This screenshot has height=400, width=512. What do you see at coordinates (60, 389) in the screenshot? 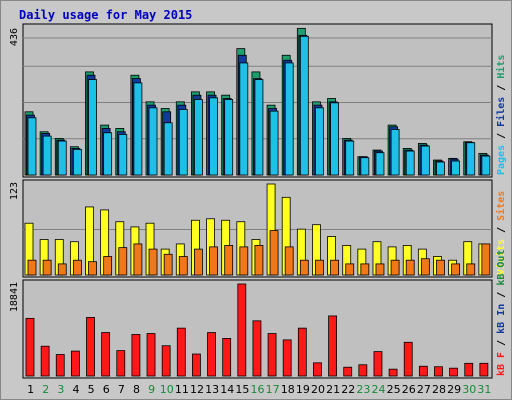
I see `x-tick-label: 3` at bounding box center [60, 389].